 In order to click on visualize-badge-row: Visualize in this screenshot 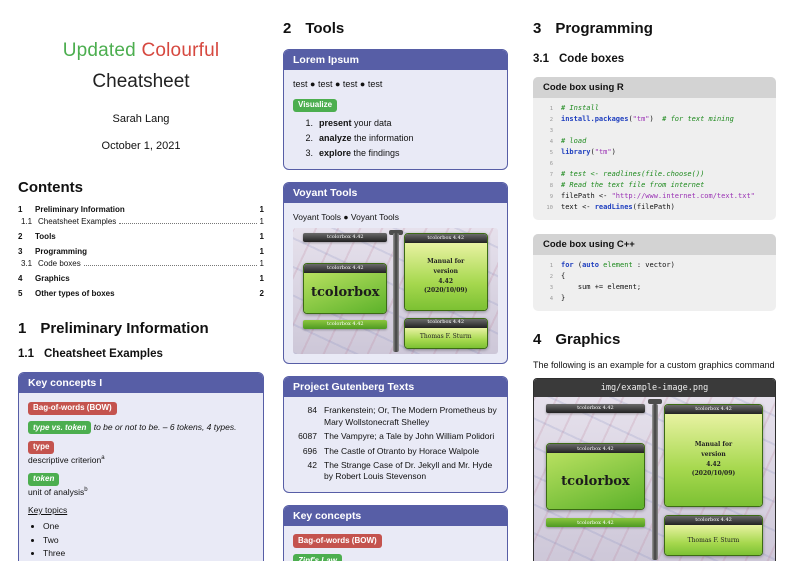, I will do `click(395, 105)`.